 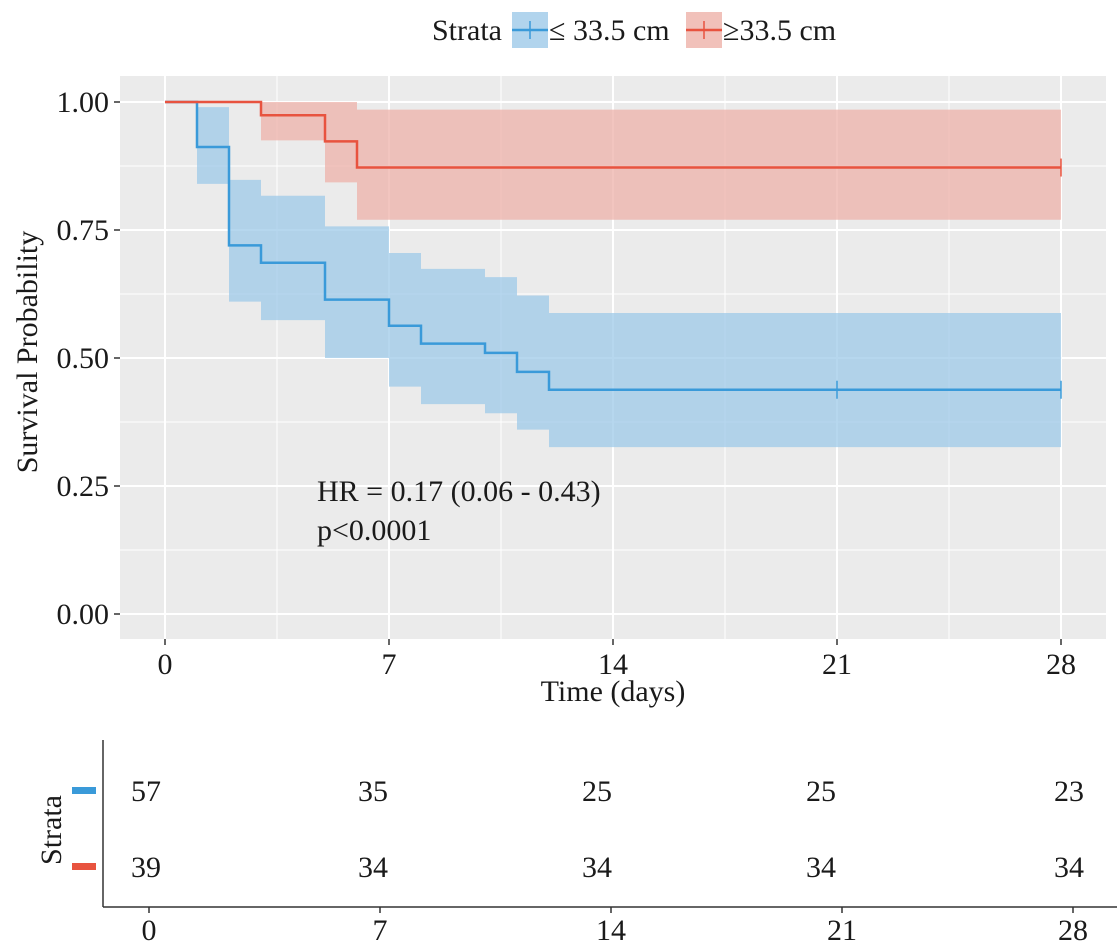 What do you see at coordinates (613, 691) in the screenshot?
I see `x-axis-label: Time (days)` at bounding box center [613, 691].